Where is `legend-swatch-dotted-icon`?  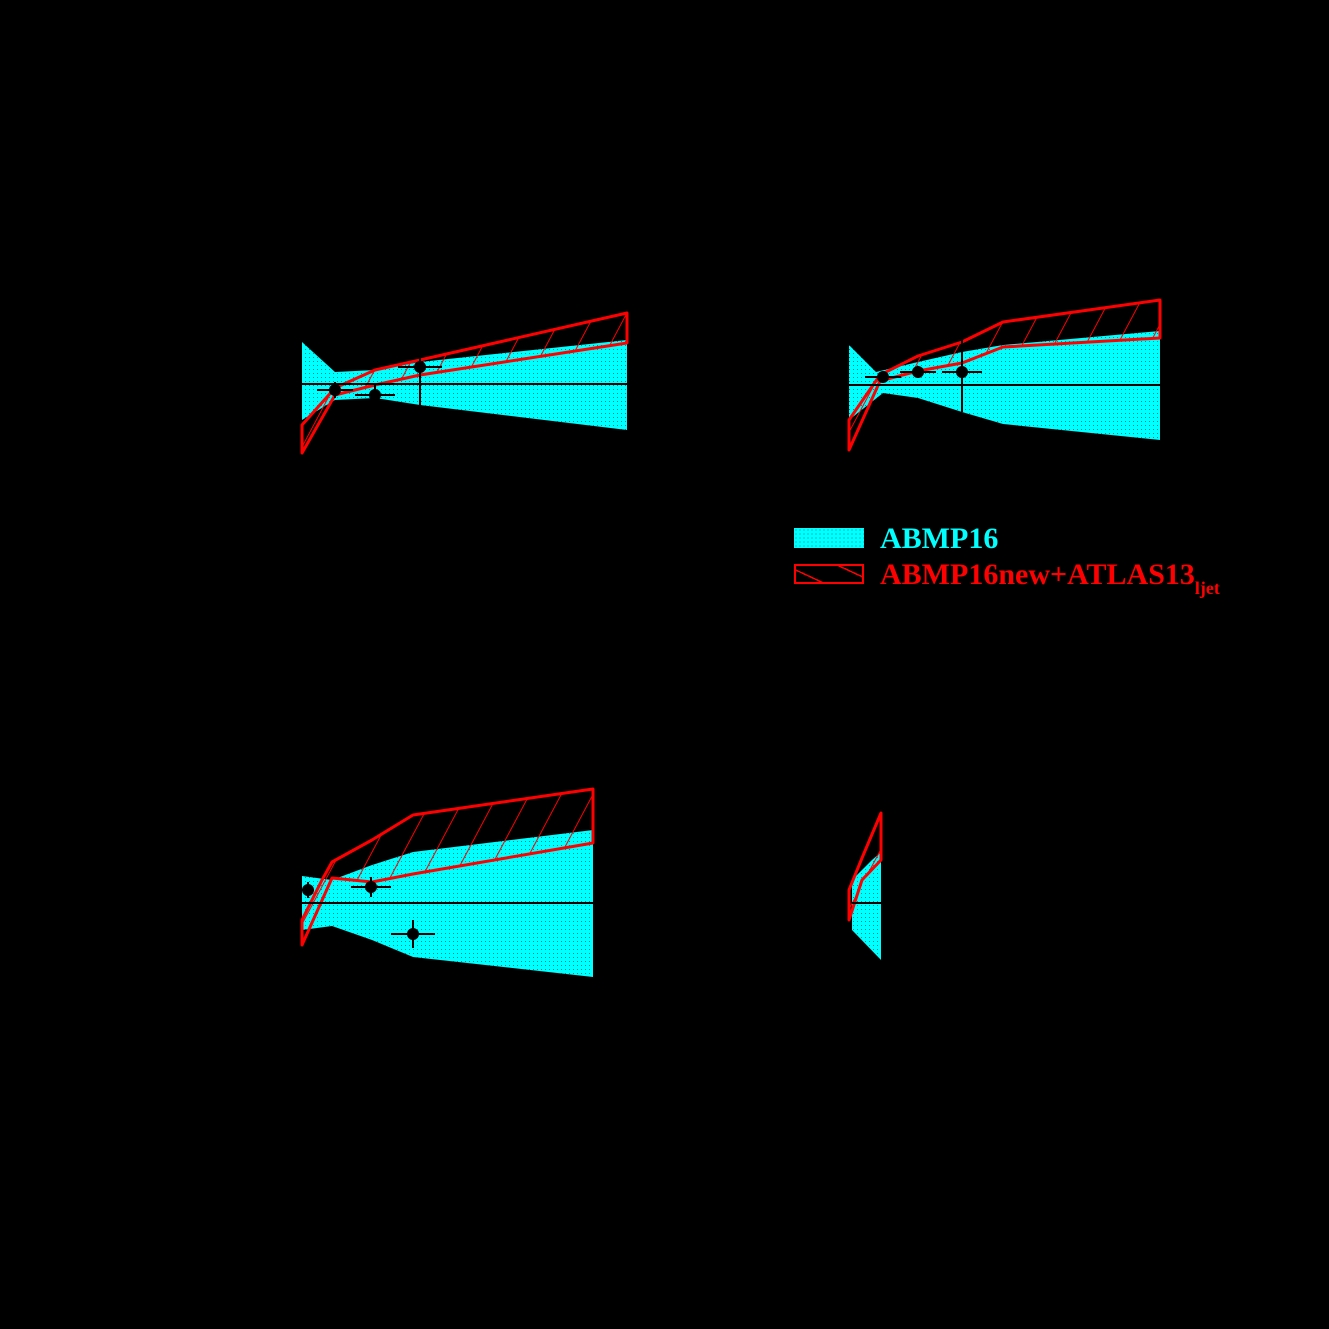
legend-swatch-dotted-icon is located at coordinates (829, 538).